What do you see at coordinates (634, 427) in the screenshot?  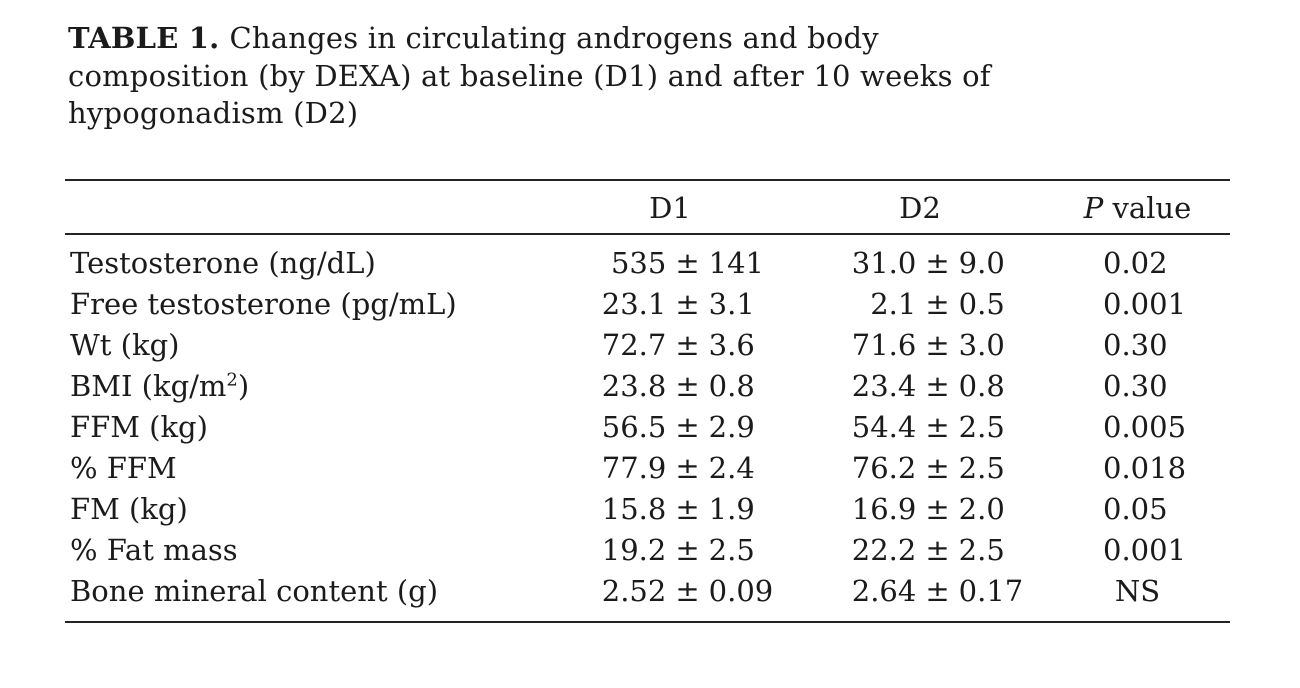 I see `d1-mean: 56.5` at bounding box center [634, 427].